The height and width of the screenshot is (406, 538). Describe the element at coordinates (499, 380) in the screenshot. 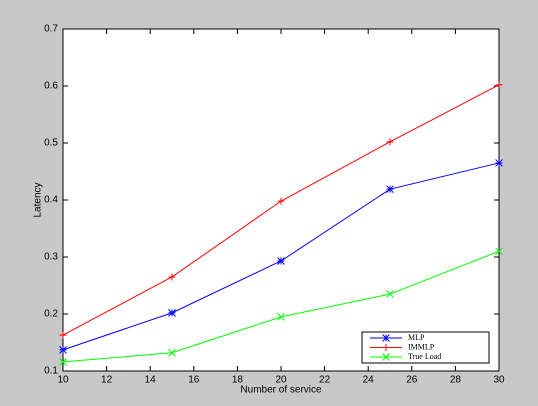

I see `x-tick-label: 30` at that location.